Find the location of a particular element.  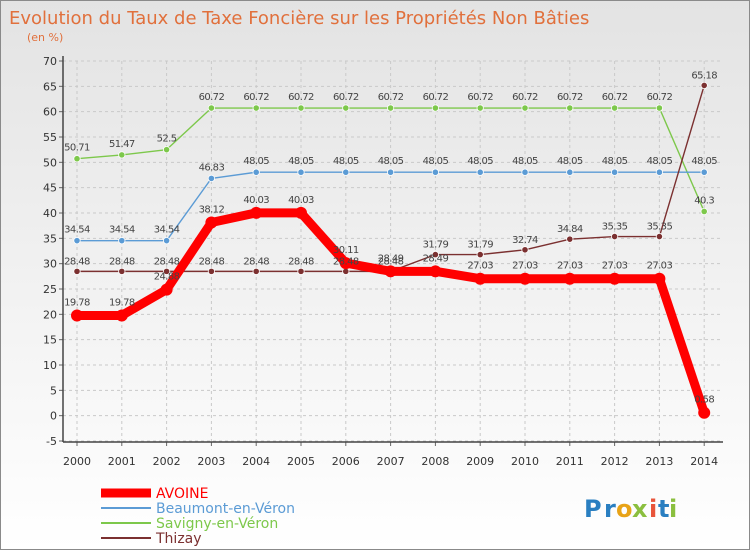

data-label-avoine: 19.78 is located at coordinates (122, 302).